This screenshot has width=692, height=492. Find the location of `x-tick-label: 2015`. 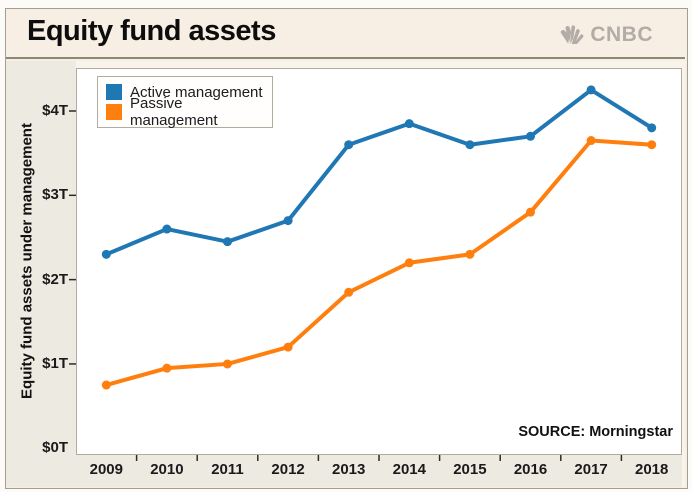

x-tick-label: 2015 is located at coordinates (470, 469).